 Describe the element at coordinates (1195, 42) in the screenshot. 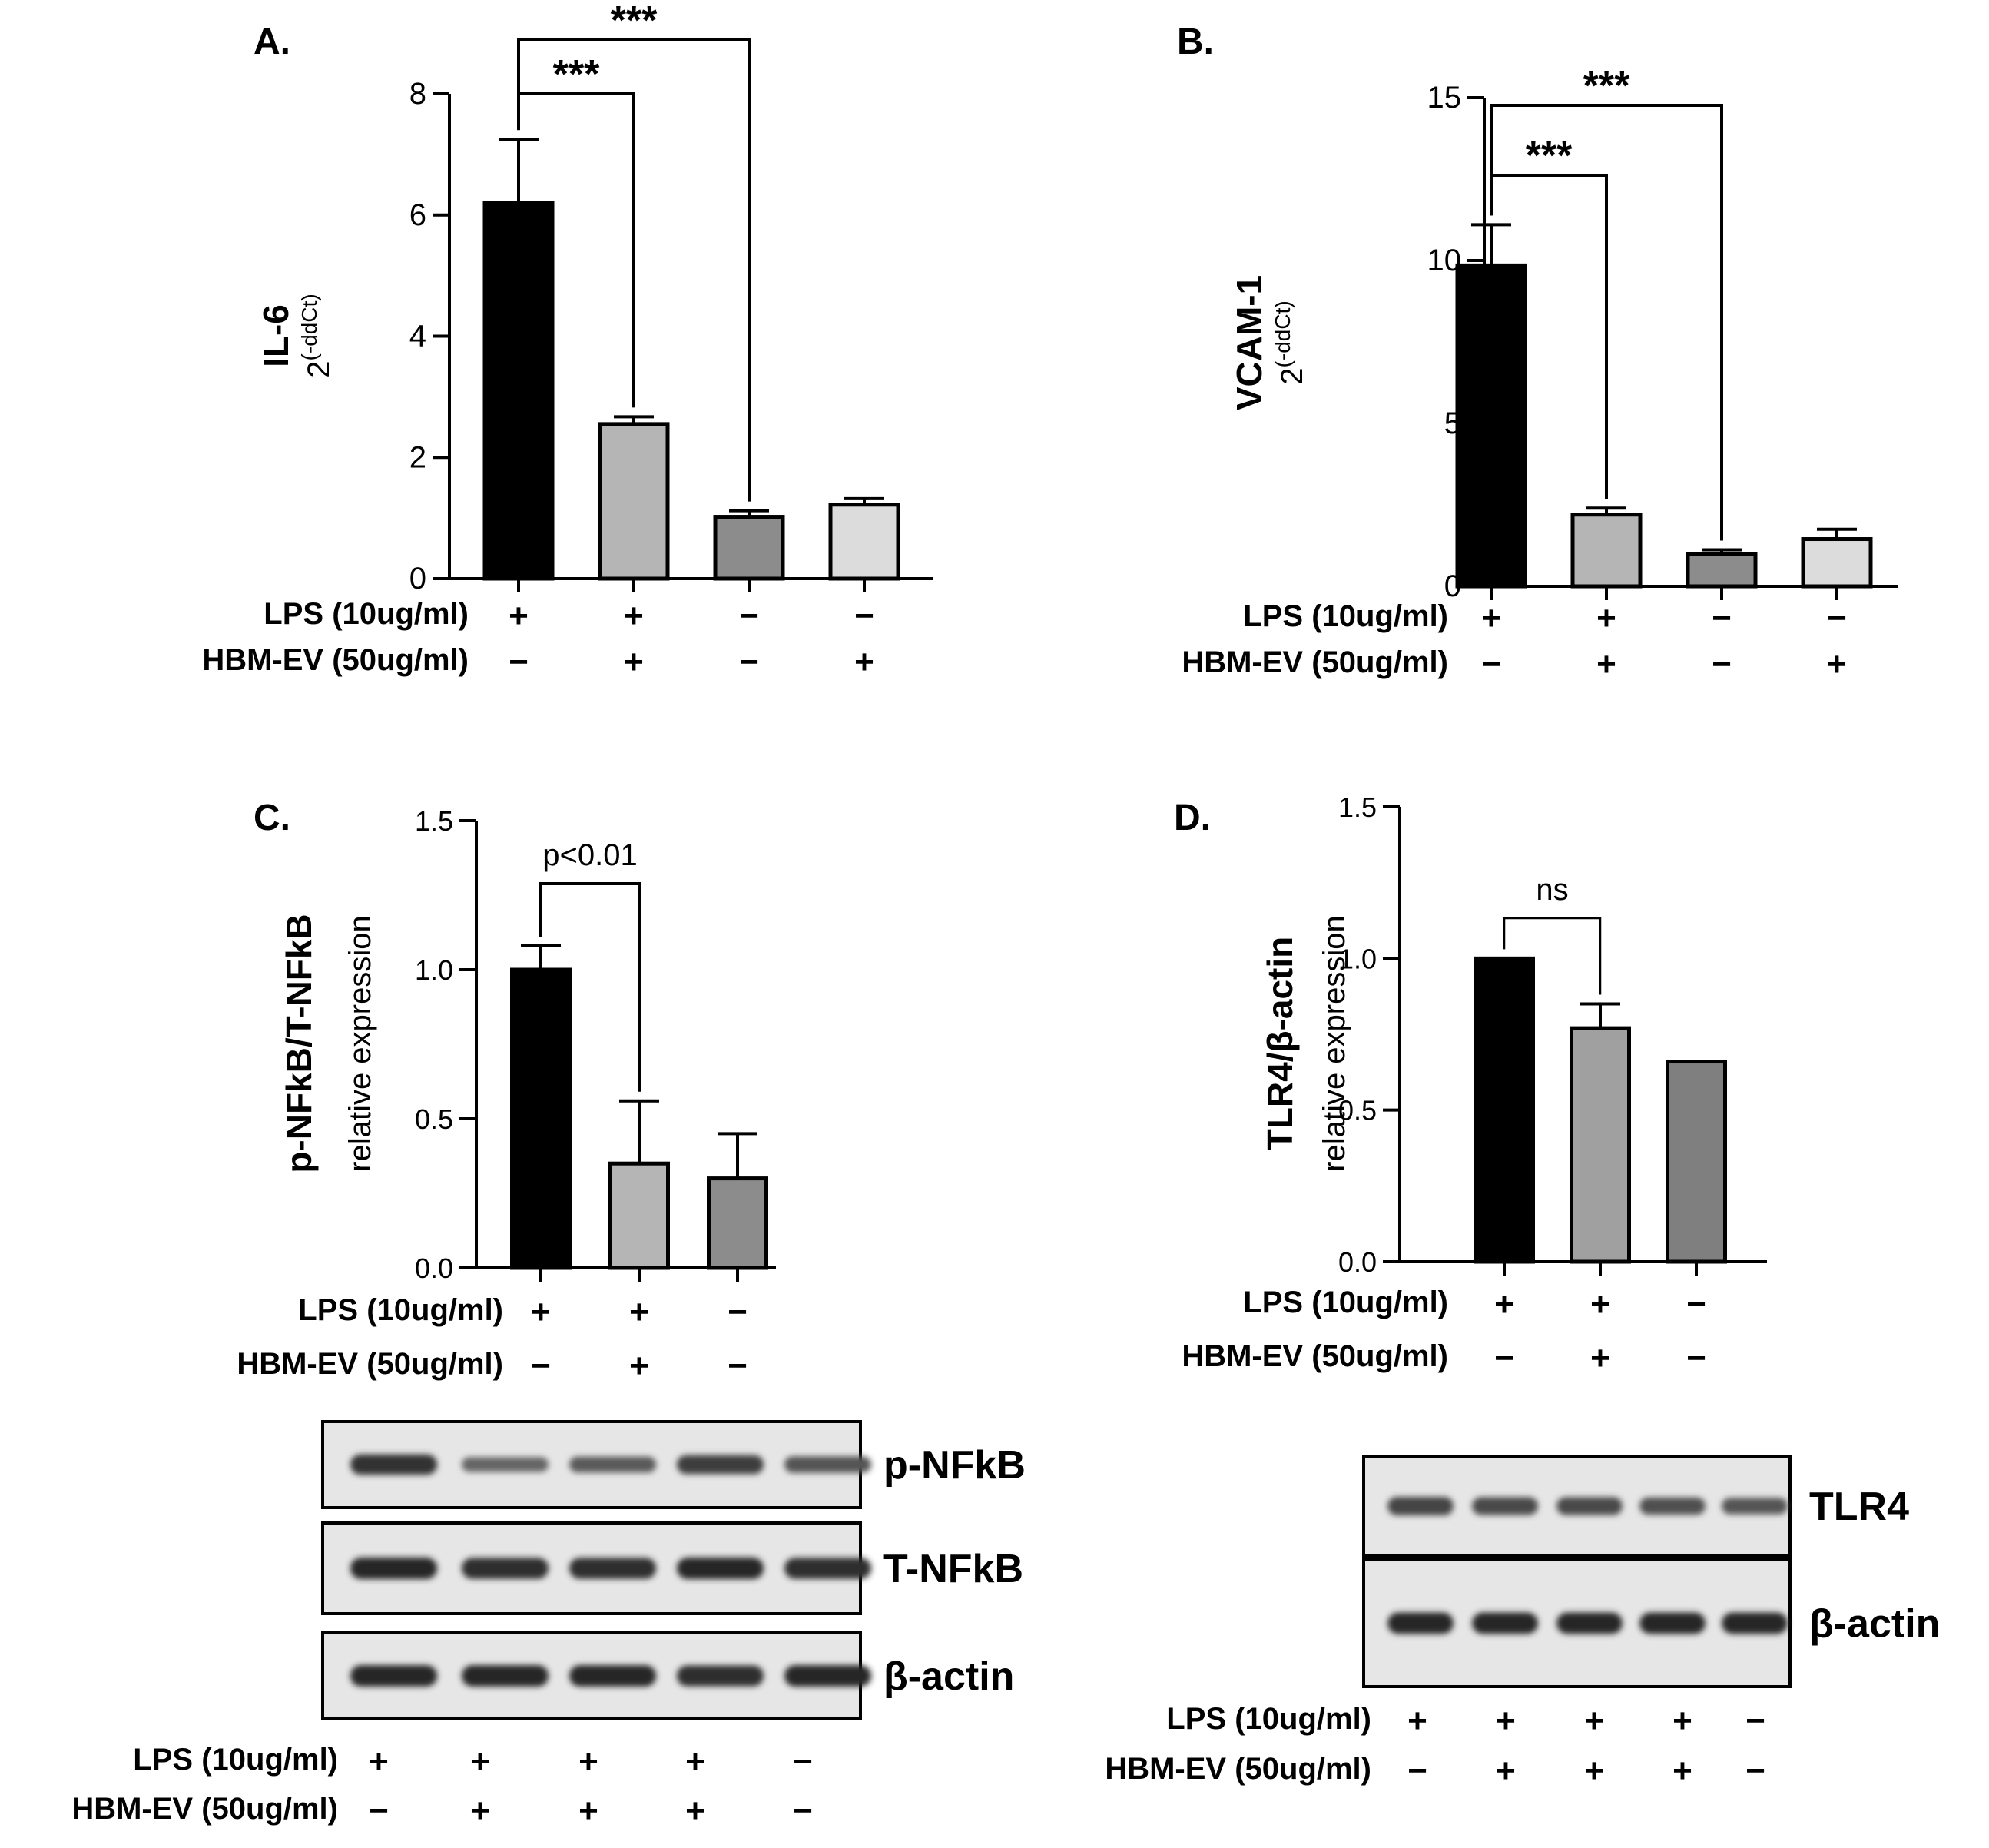

I see `panel-label: B.` at that location.